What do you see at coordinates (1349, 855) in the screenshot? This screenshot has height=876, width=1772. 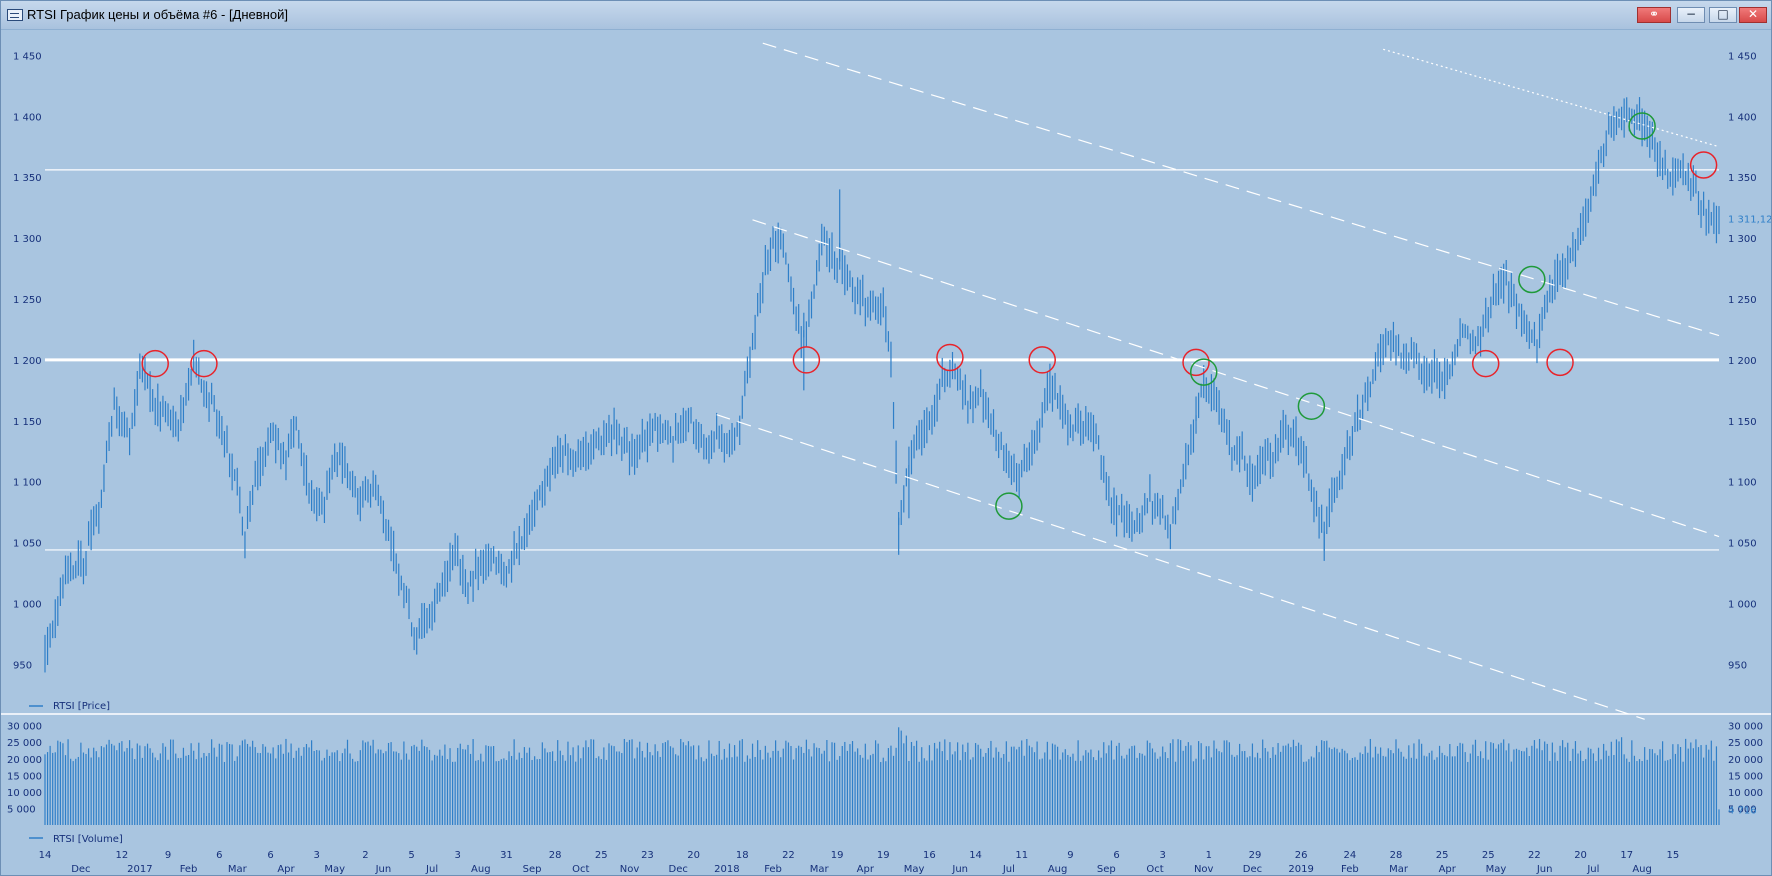 I see `time-axis-day-label: 24` at bounding box center [1349, 855].